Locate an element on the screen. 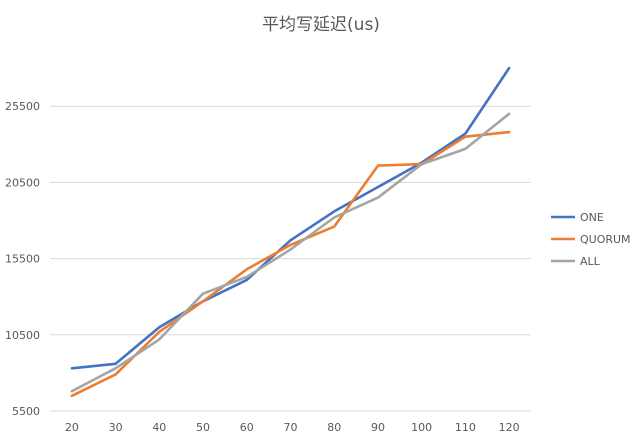 Image resolution: width=643 pixels, height=444 pixels. y-tick-label: 10500 is located at coordinates (22, 335).